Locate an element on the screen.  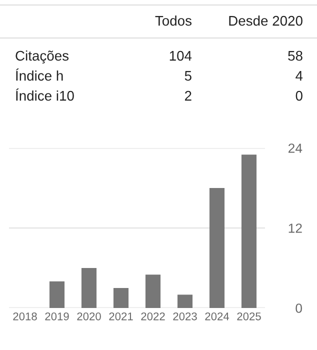
x-tick-label: 2024 is located at coordinates (217, 316).